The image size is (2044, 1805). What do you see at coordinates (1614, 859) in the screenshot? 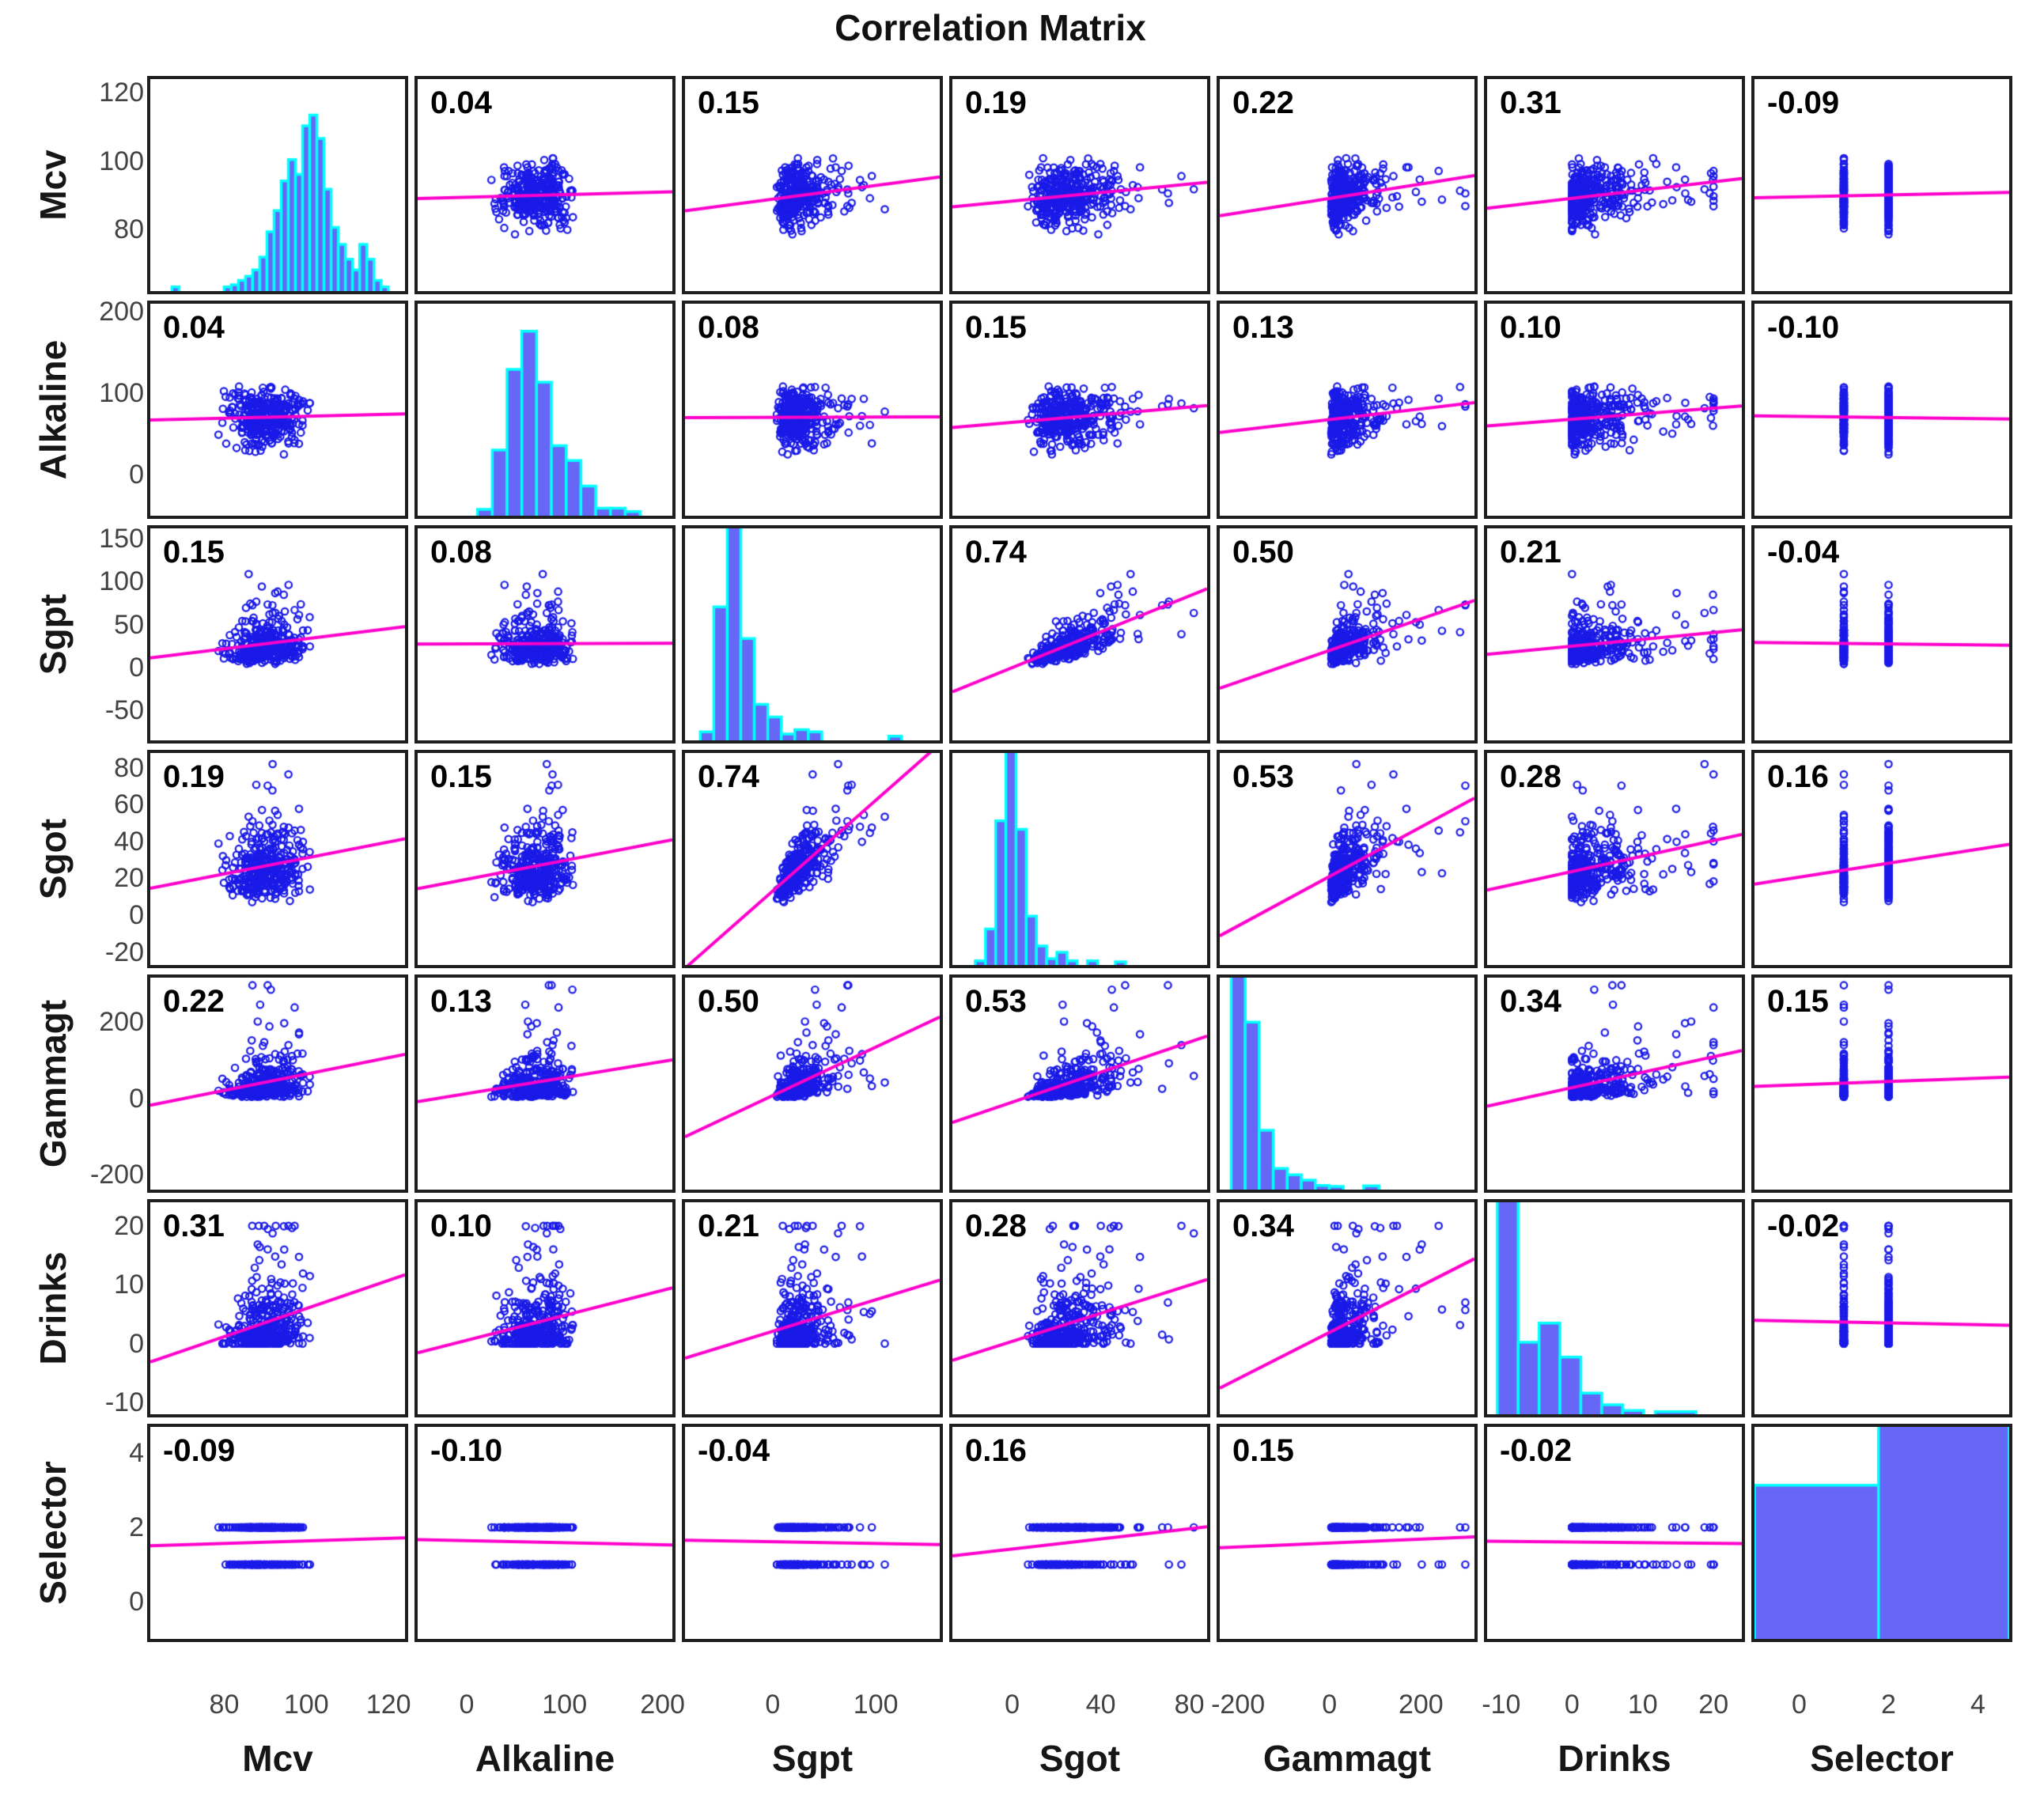
I see `cell-scatter-Sgot-vs-Drinks: 0.28` at bounding box center [1614, 859].